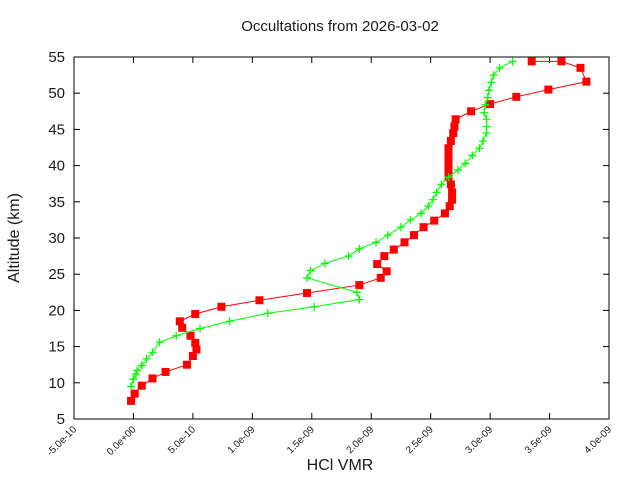 This screenshot has height=480, width=640. I want to click on x-tick-label: 2.0e-09, so click(361, 440).